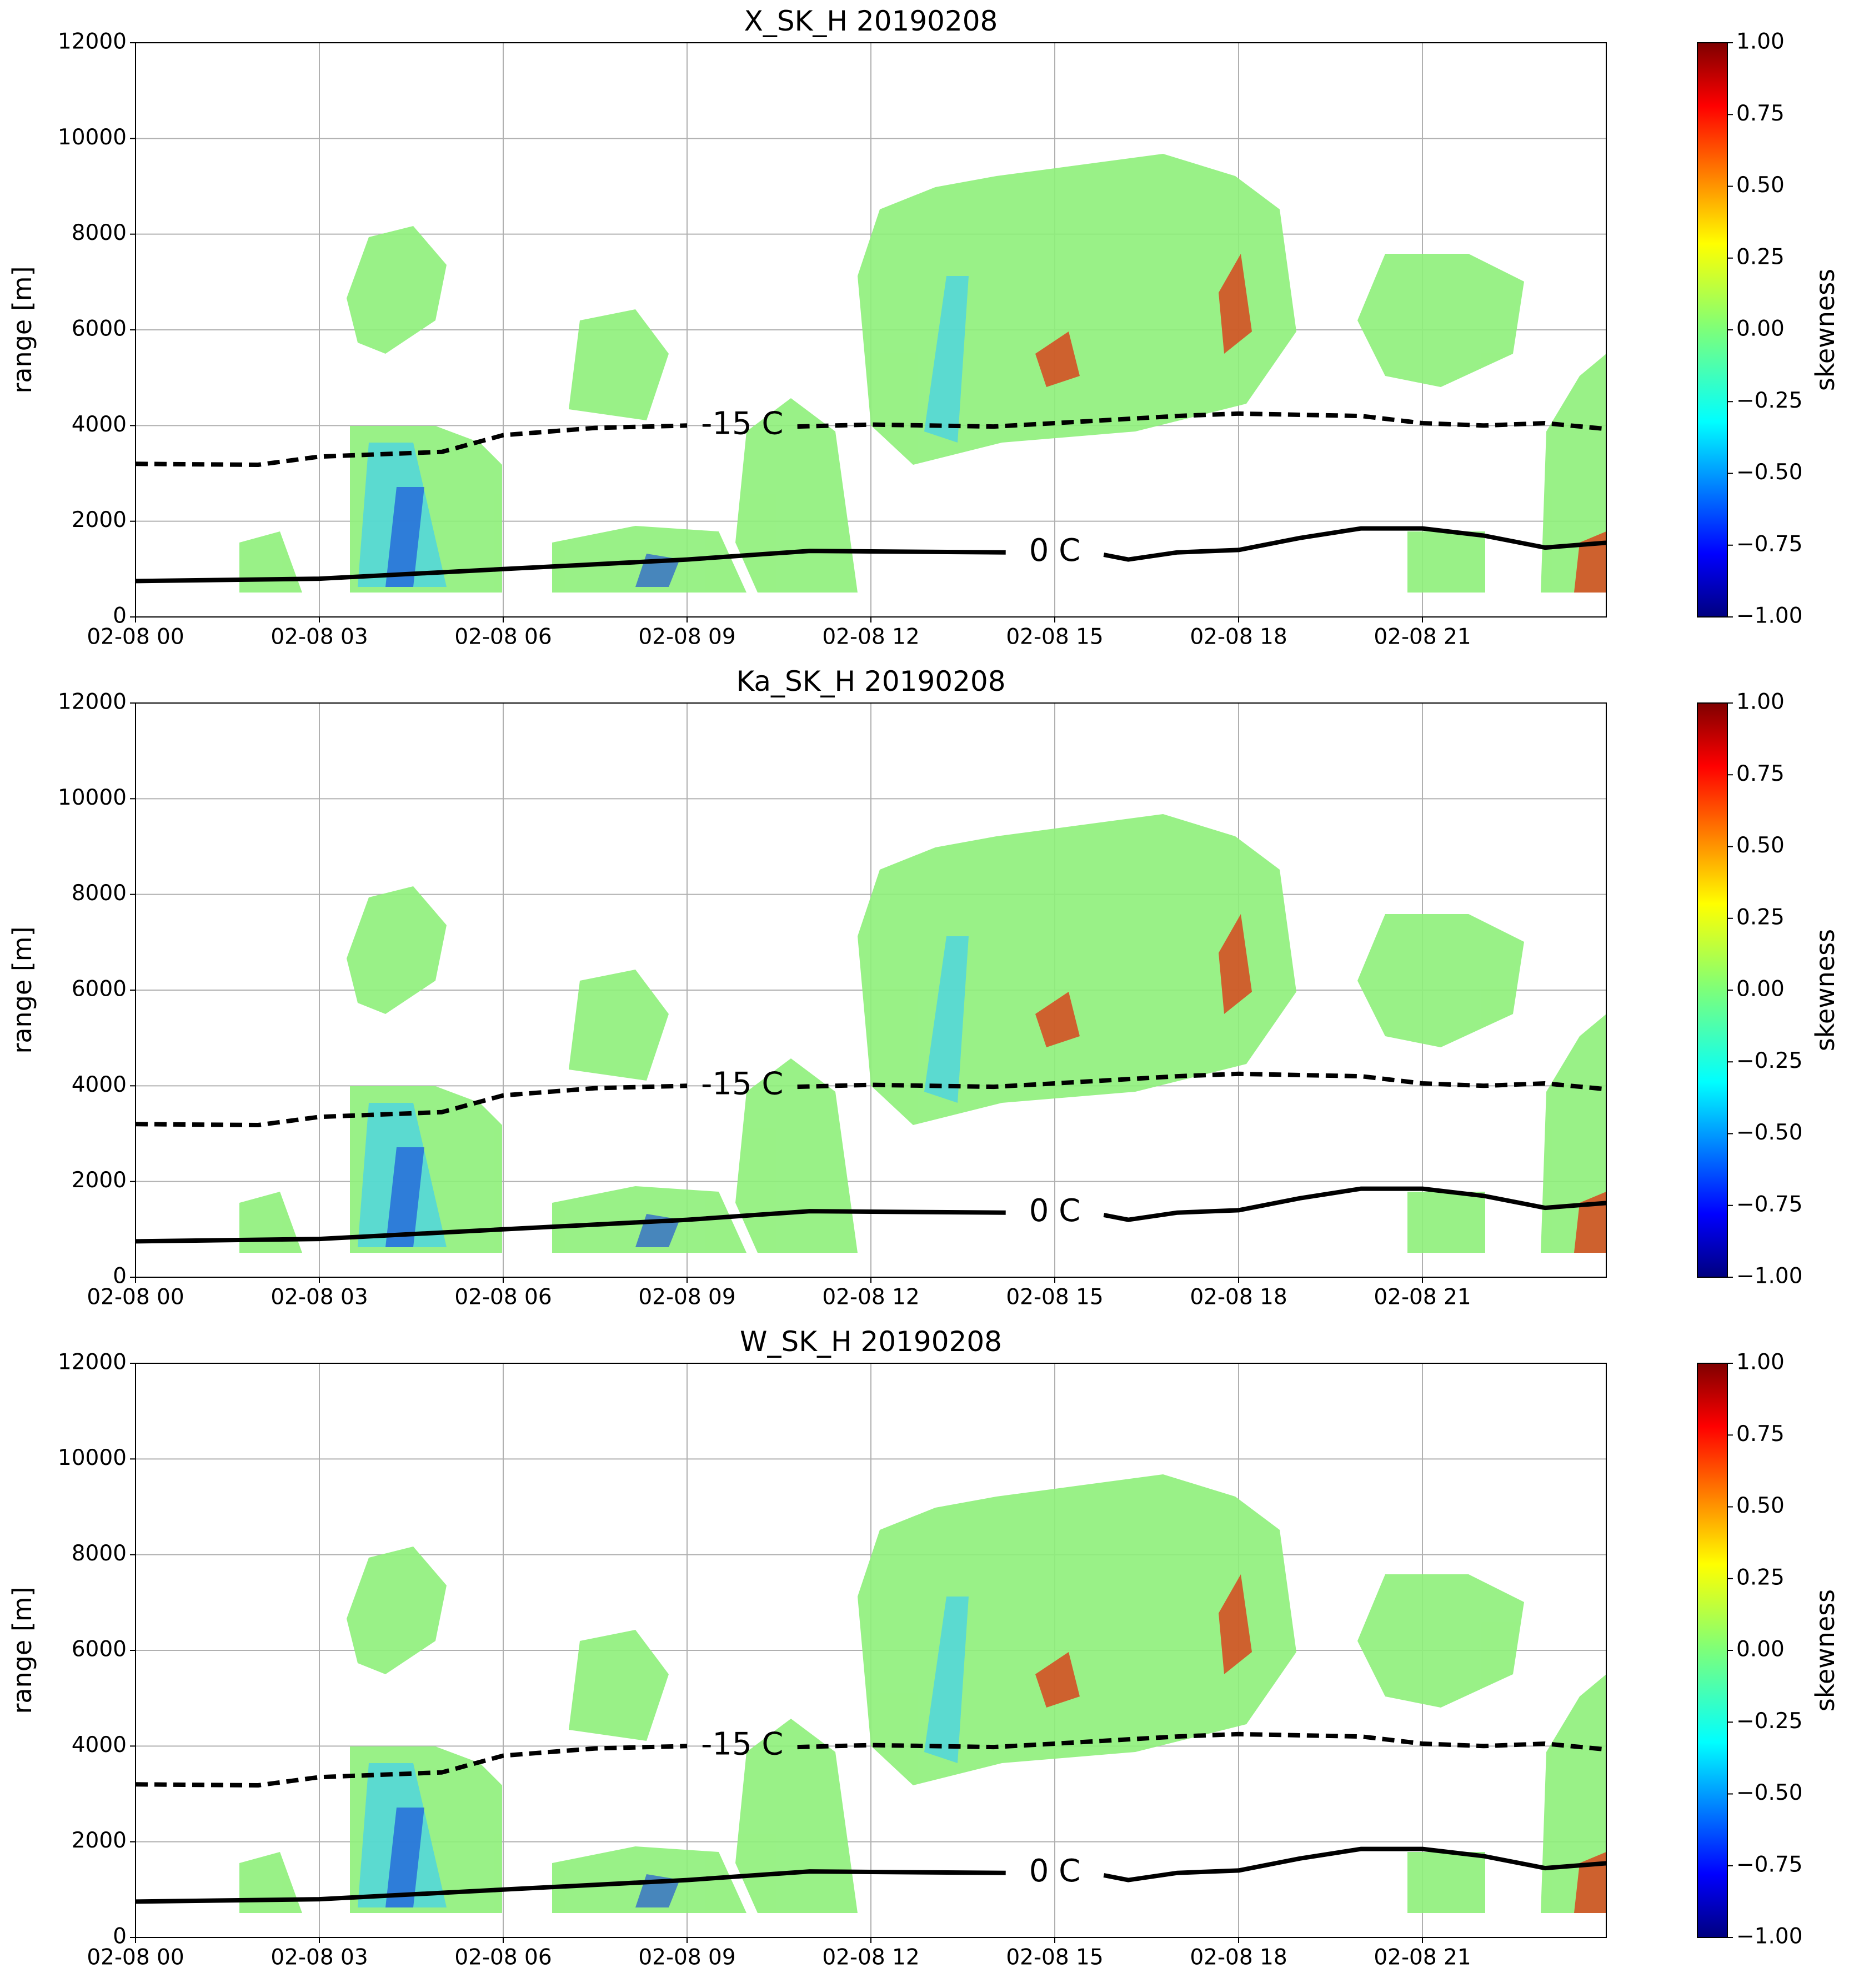 The width and height of the screenshot is (1859, 1988). I want to click on chart-title: X_SK_H 20190208, so click(871, 21).